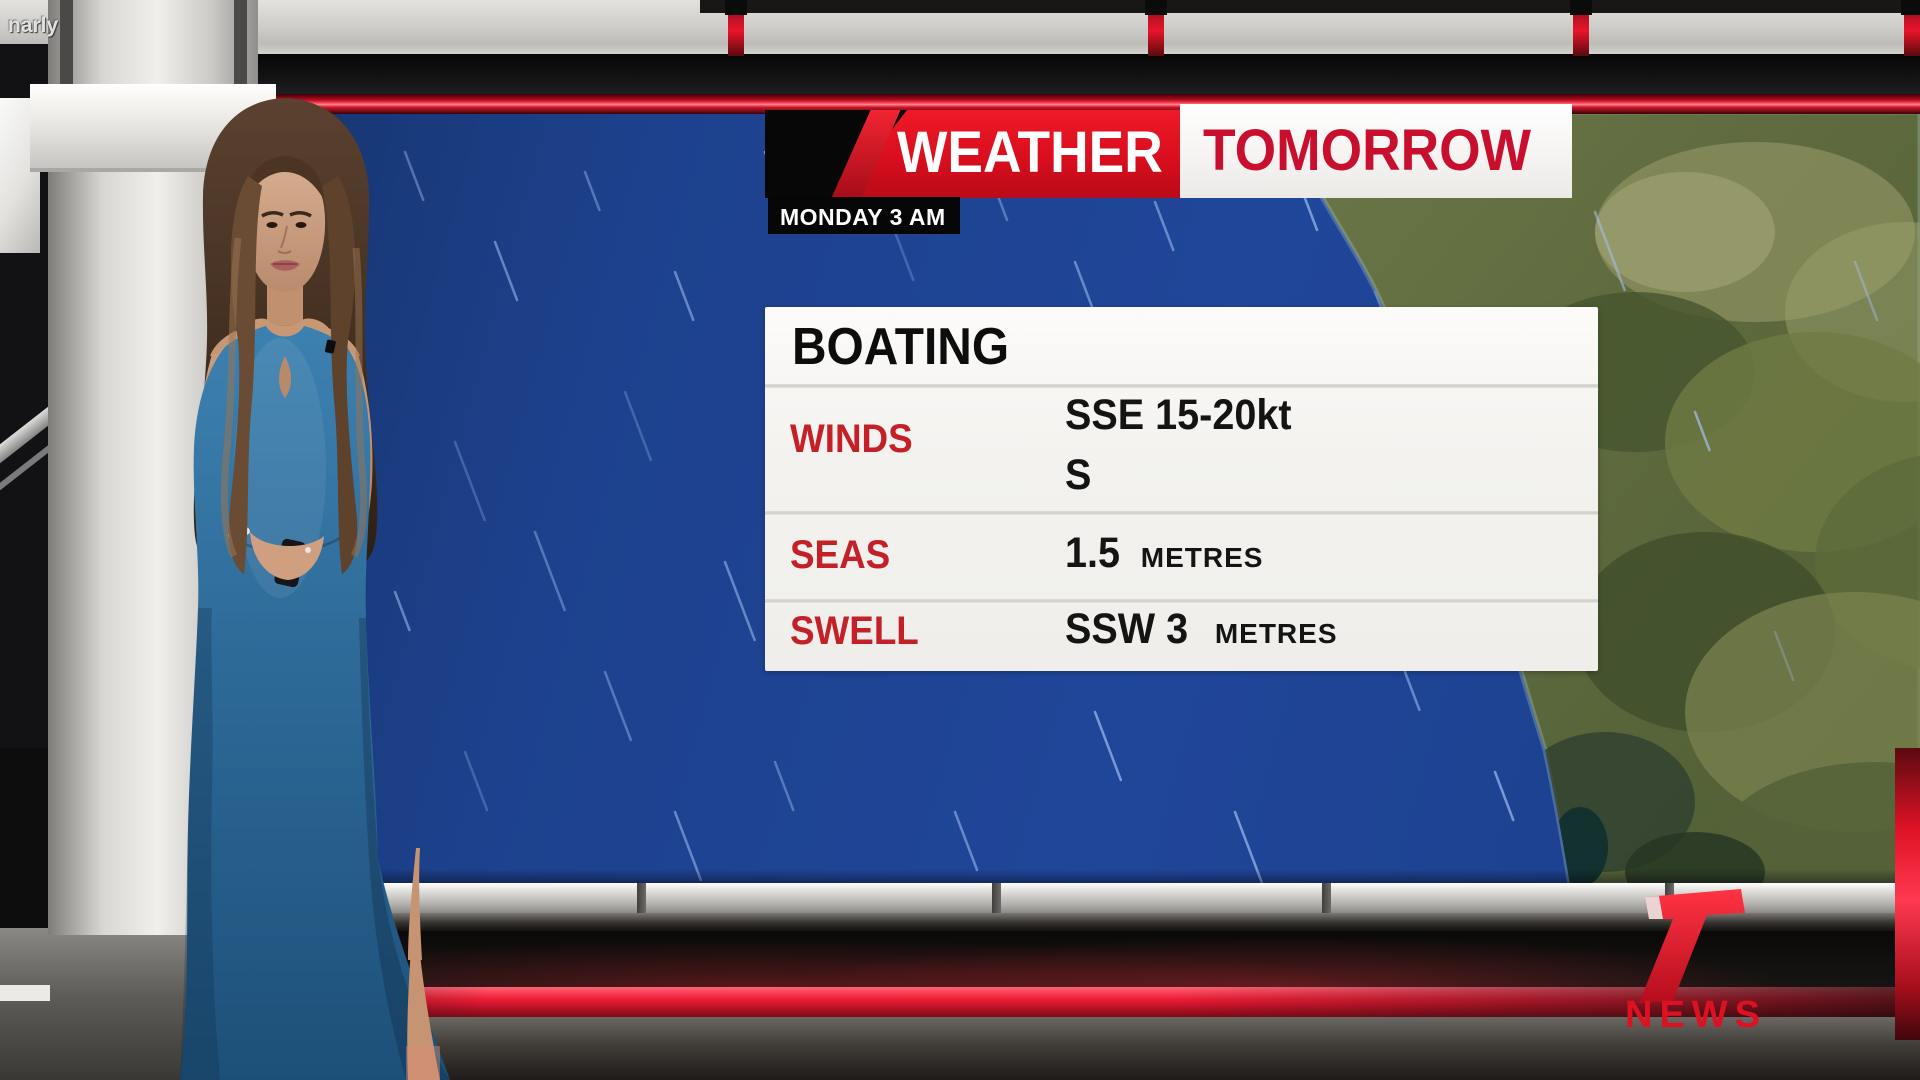 The image size is (1920, 1080). Describe the element at coordinates (33, 25) in the screenshot. I see `watermark-text: narly` at that location.